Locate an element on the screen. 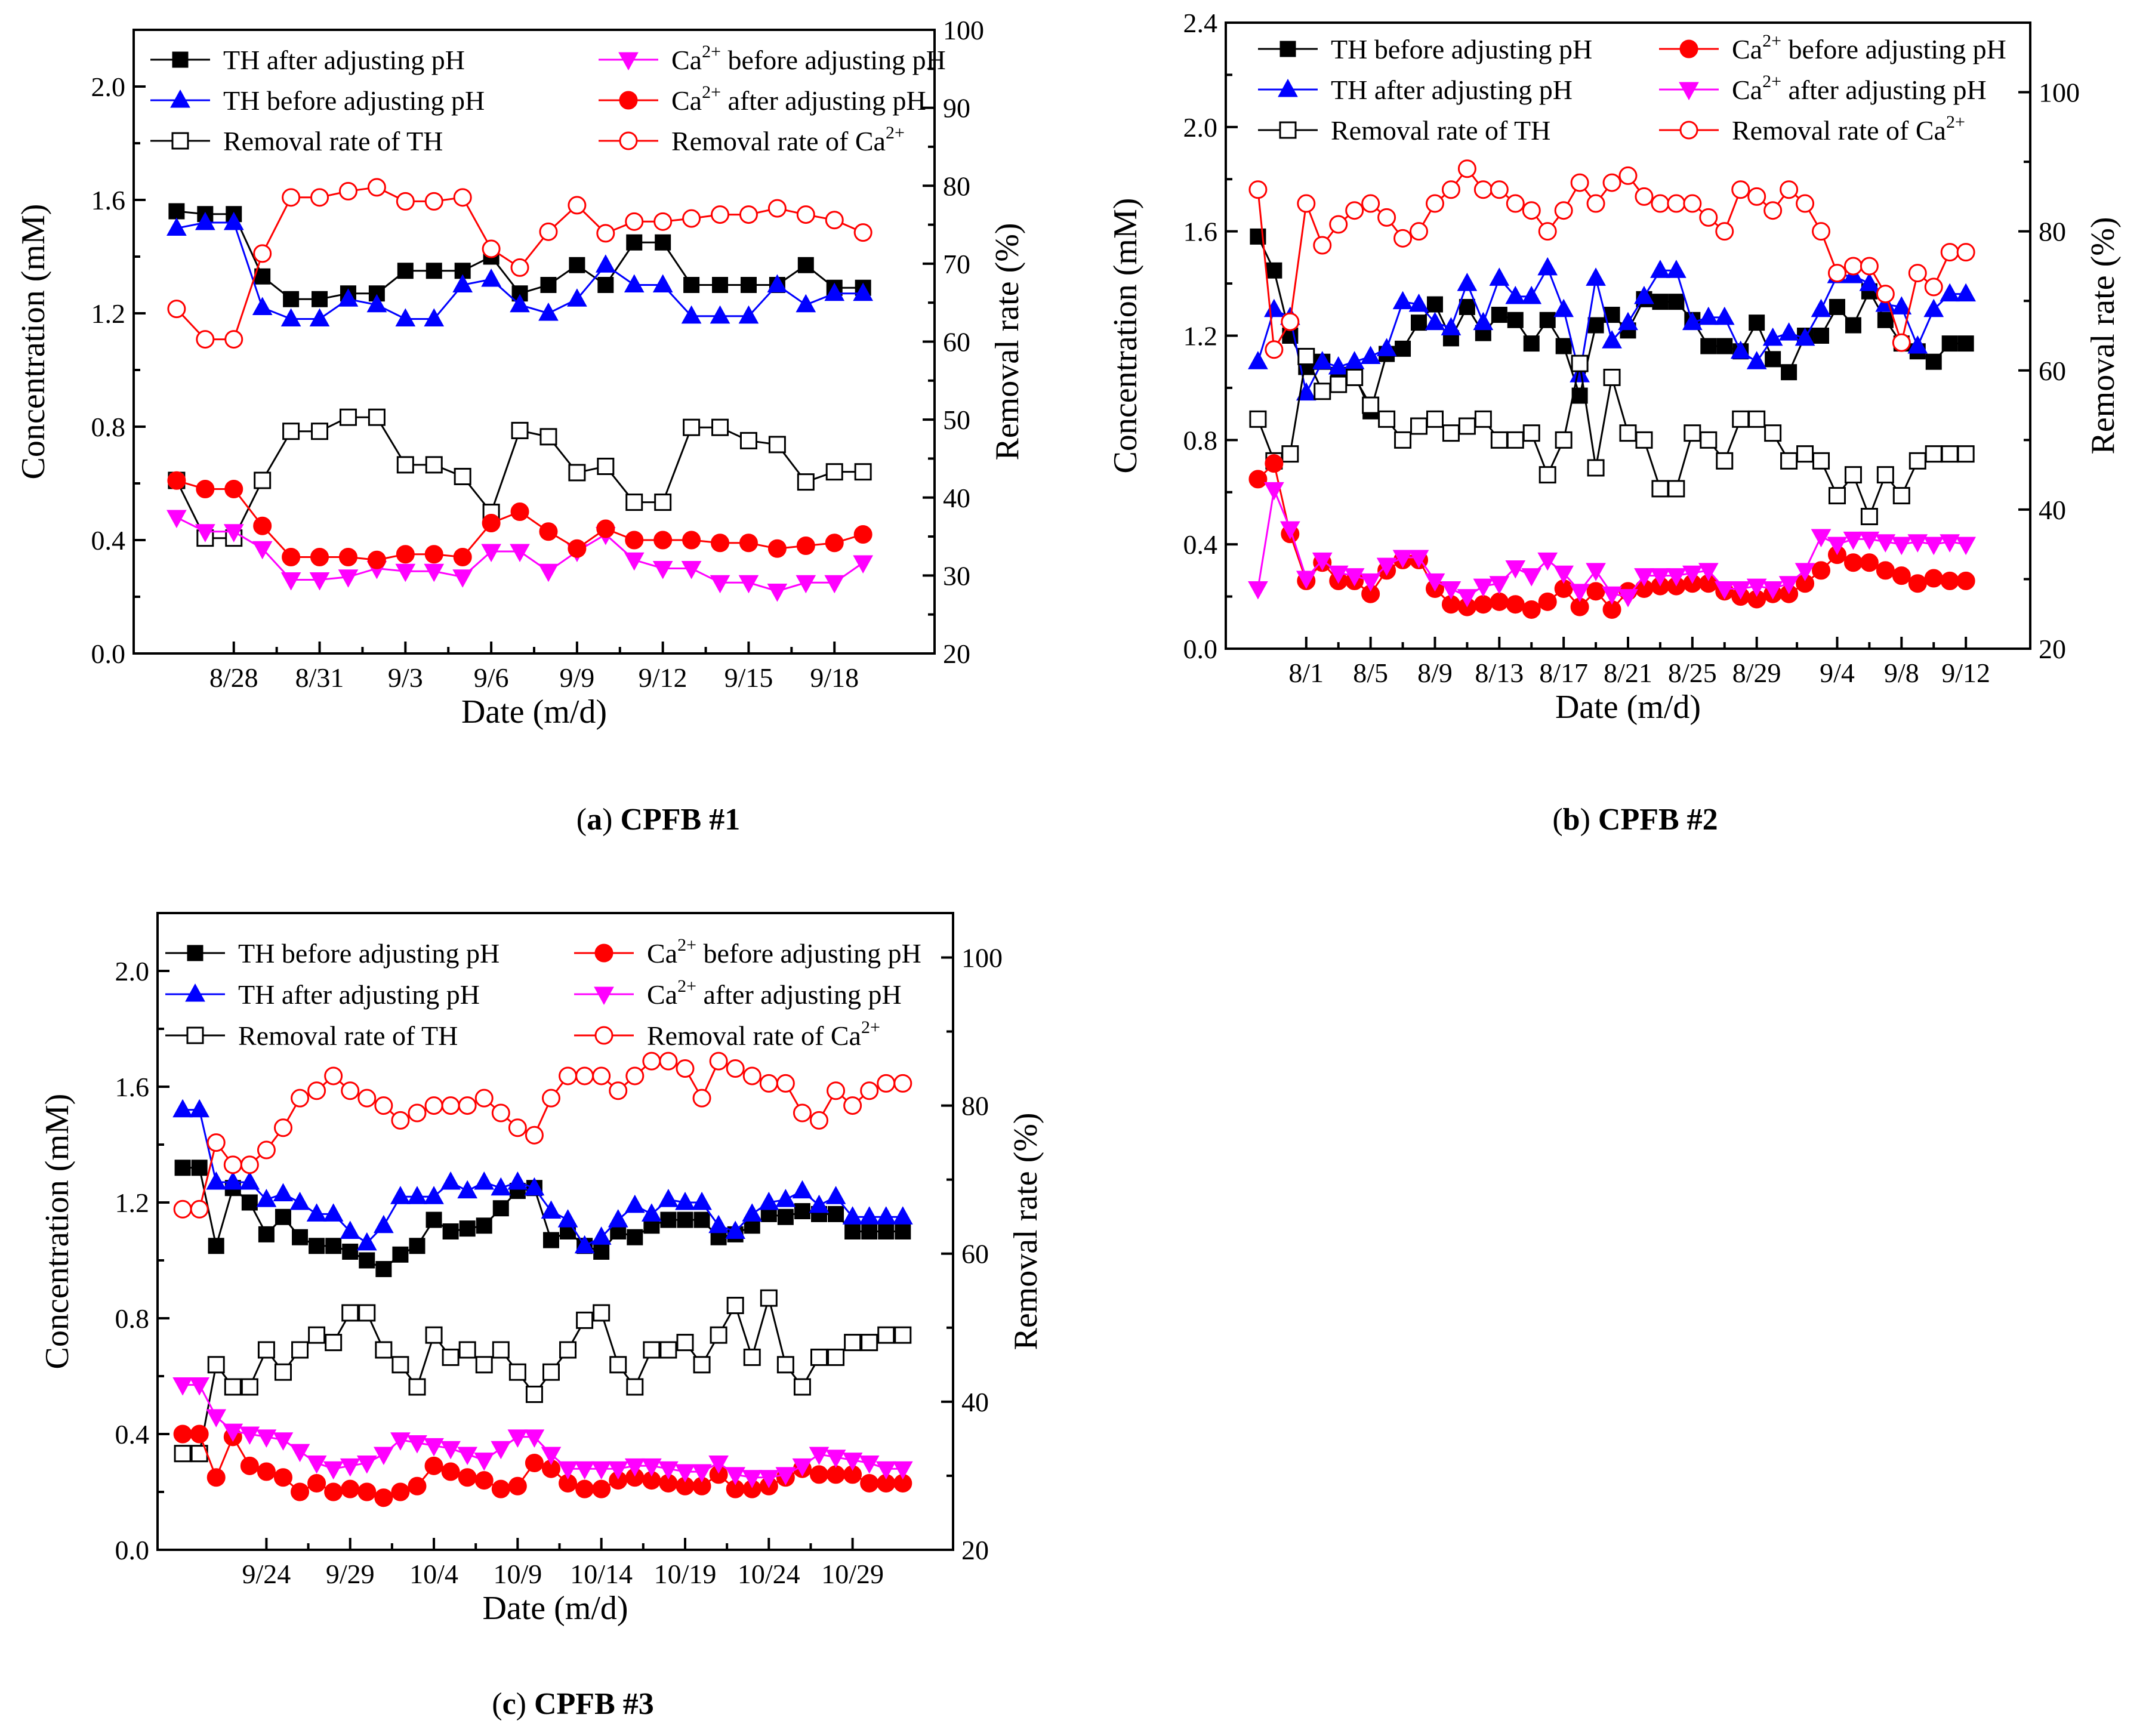 The height and width of the screenshot is (1736, 2149). series-removal-rate-of-ca2- is located at coordinates (542, 1135).